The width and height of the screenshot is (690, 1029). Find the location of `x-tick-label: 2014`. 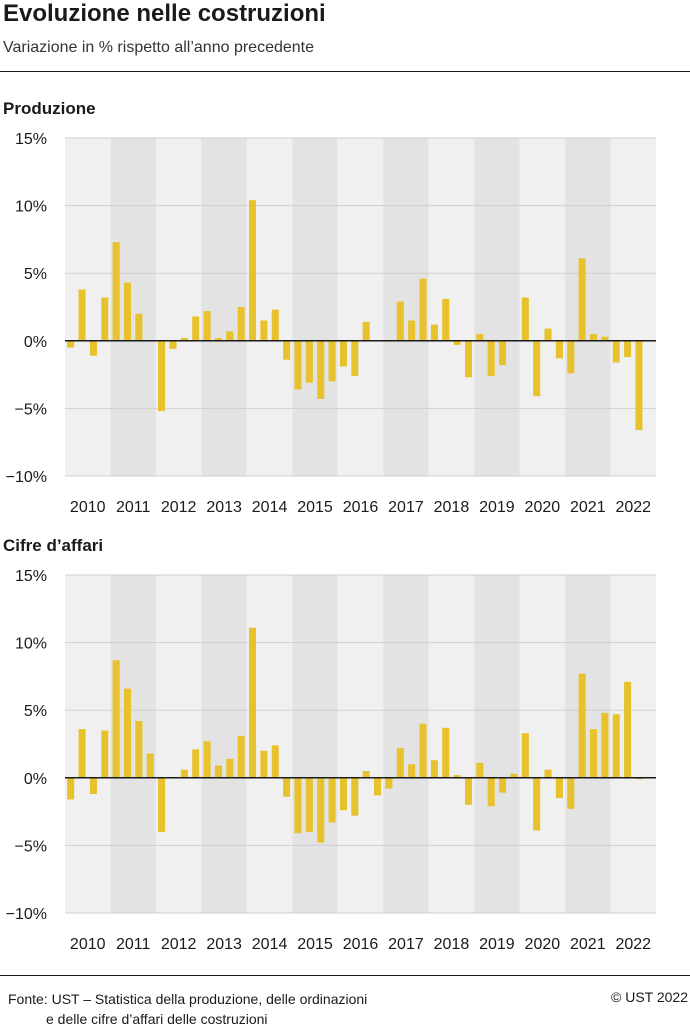

x-tick-label: 2014 is located at coordinates (270, 507).